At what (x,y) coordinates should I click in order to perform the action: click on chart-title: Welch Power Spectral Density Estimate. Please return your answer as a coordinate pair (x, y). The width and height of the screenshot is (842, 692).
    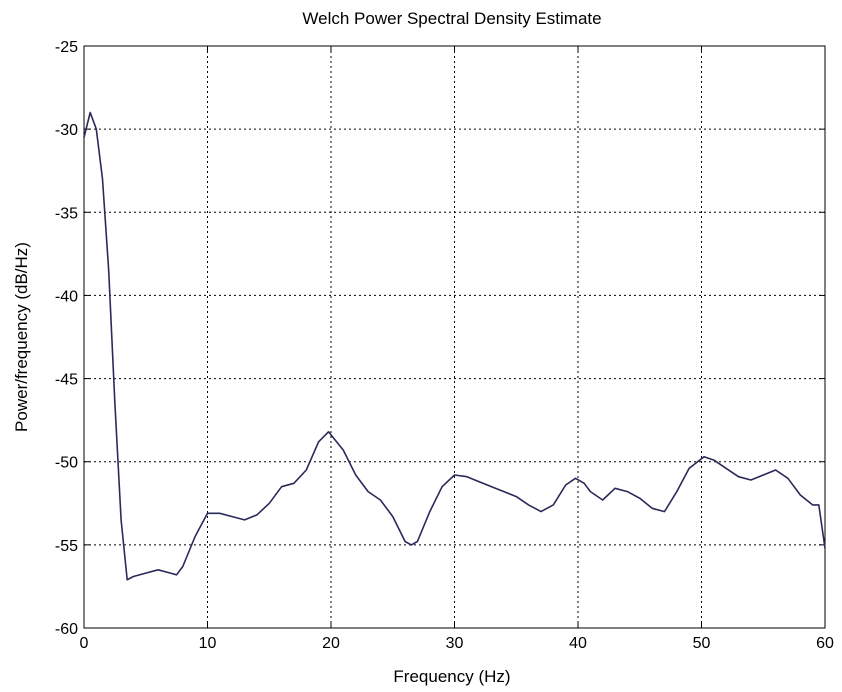
    Looking at the image, I should click on (451, 18).